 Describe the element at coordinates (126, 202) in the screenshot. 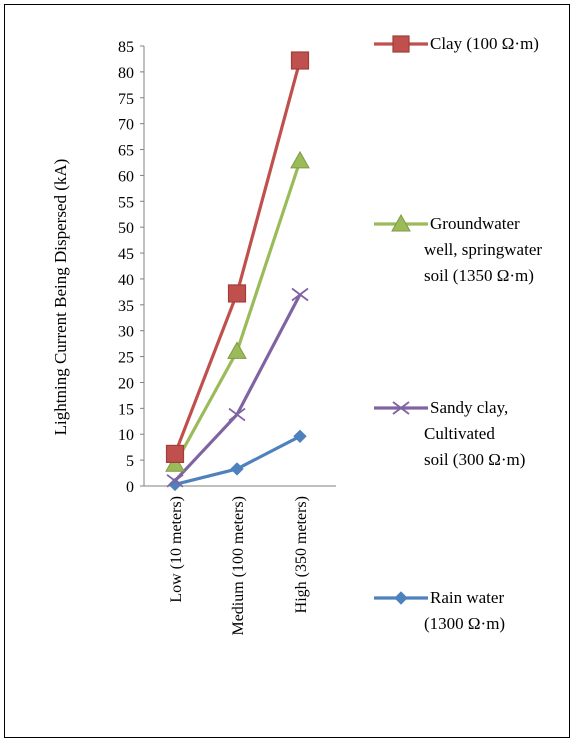

I see `y-tick-label: 55` at that location.